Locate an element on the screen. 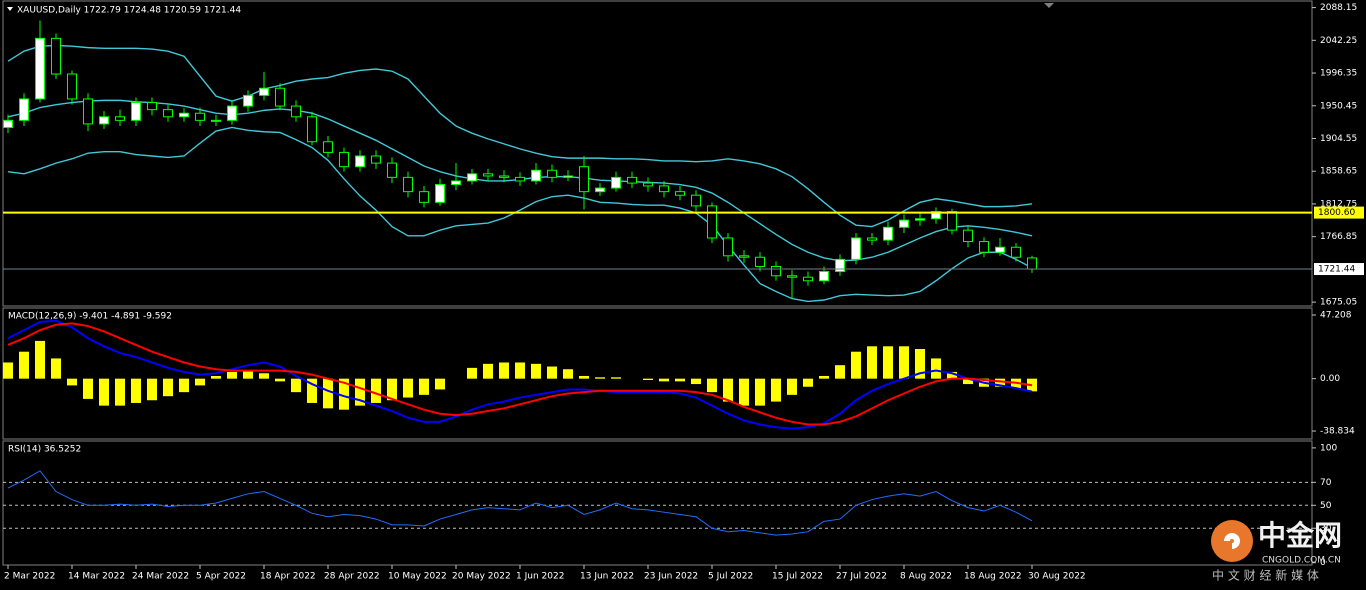  x-tick-label: 2 Mar 2022 is located at coordinates (29, 577).